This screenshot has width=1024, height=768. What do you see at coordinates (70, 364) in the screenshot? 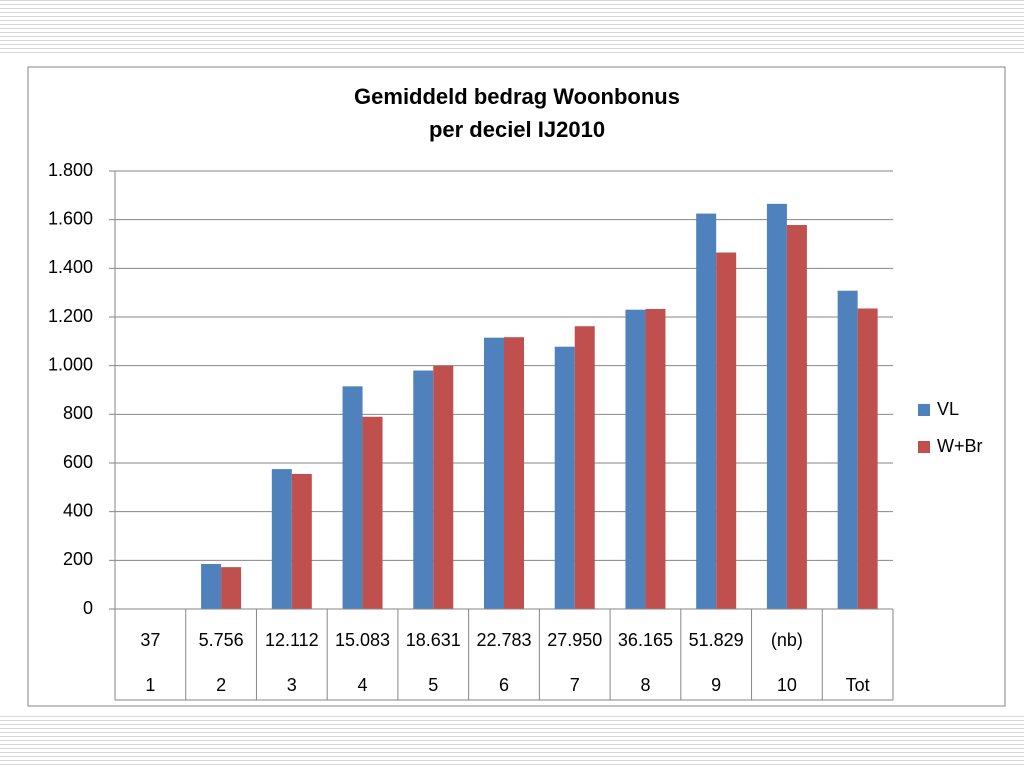
I see `y-tick-label: 1.000` at bounding box center [70, 364].